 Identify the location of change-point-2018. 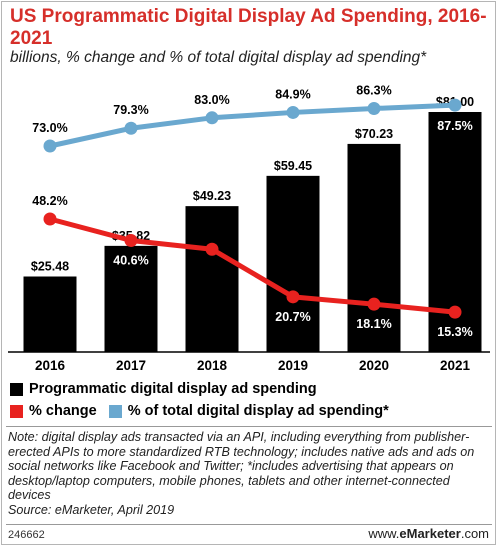
(212, 249).